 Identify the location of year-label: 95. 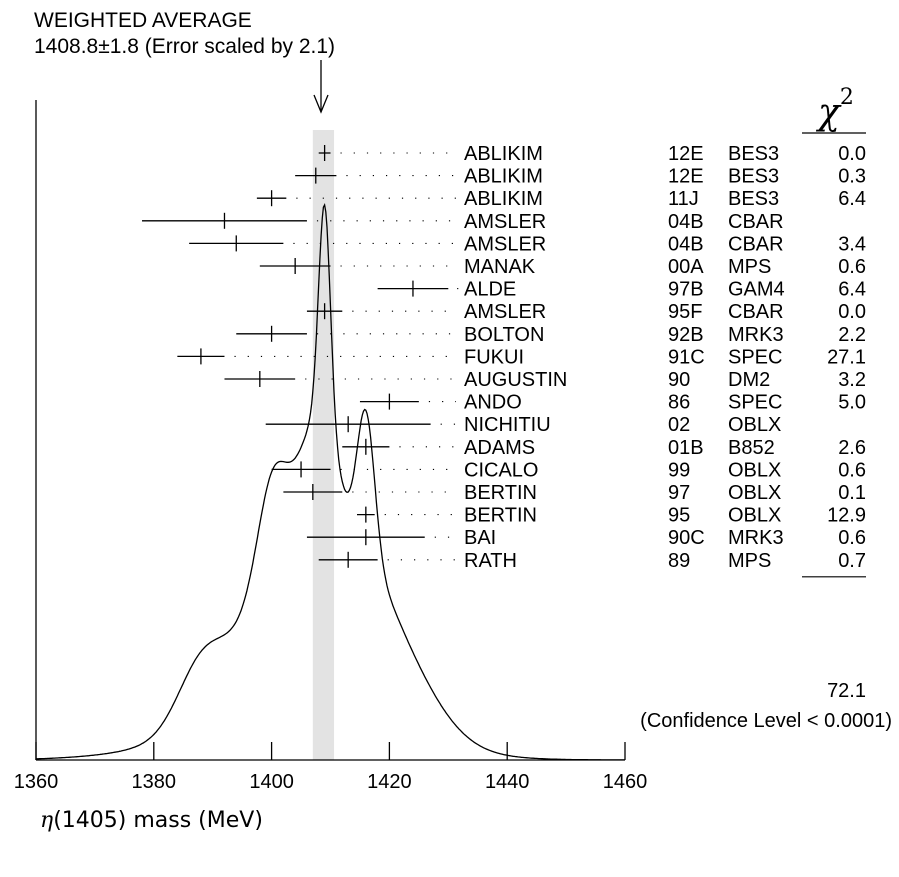
(679, 516).